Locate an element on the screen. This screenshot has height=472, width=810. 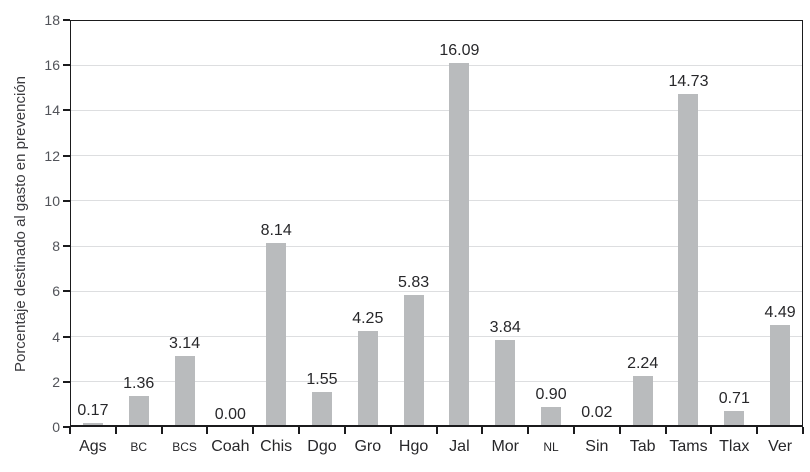
x-axis-label: Tams is located at coordinates (688, 446).